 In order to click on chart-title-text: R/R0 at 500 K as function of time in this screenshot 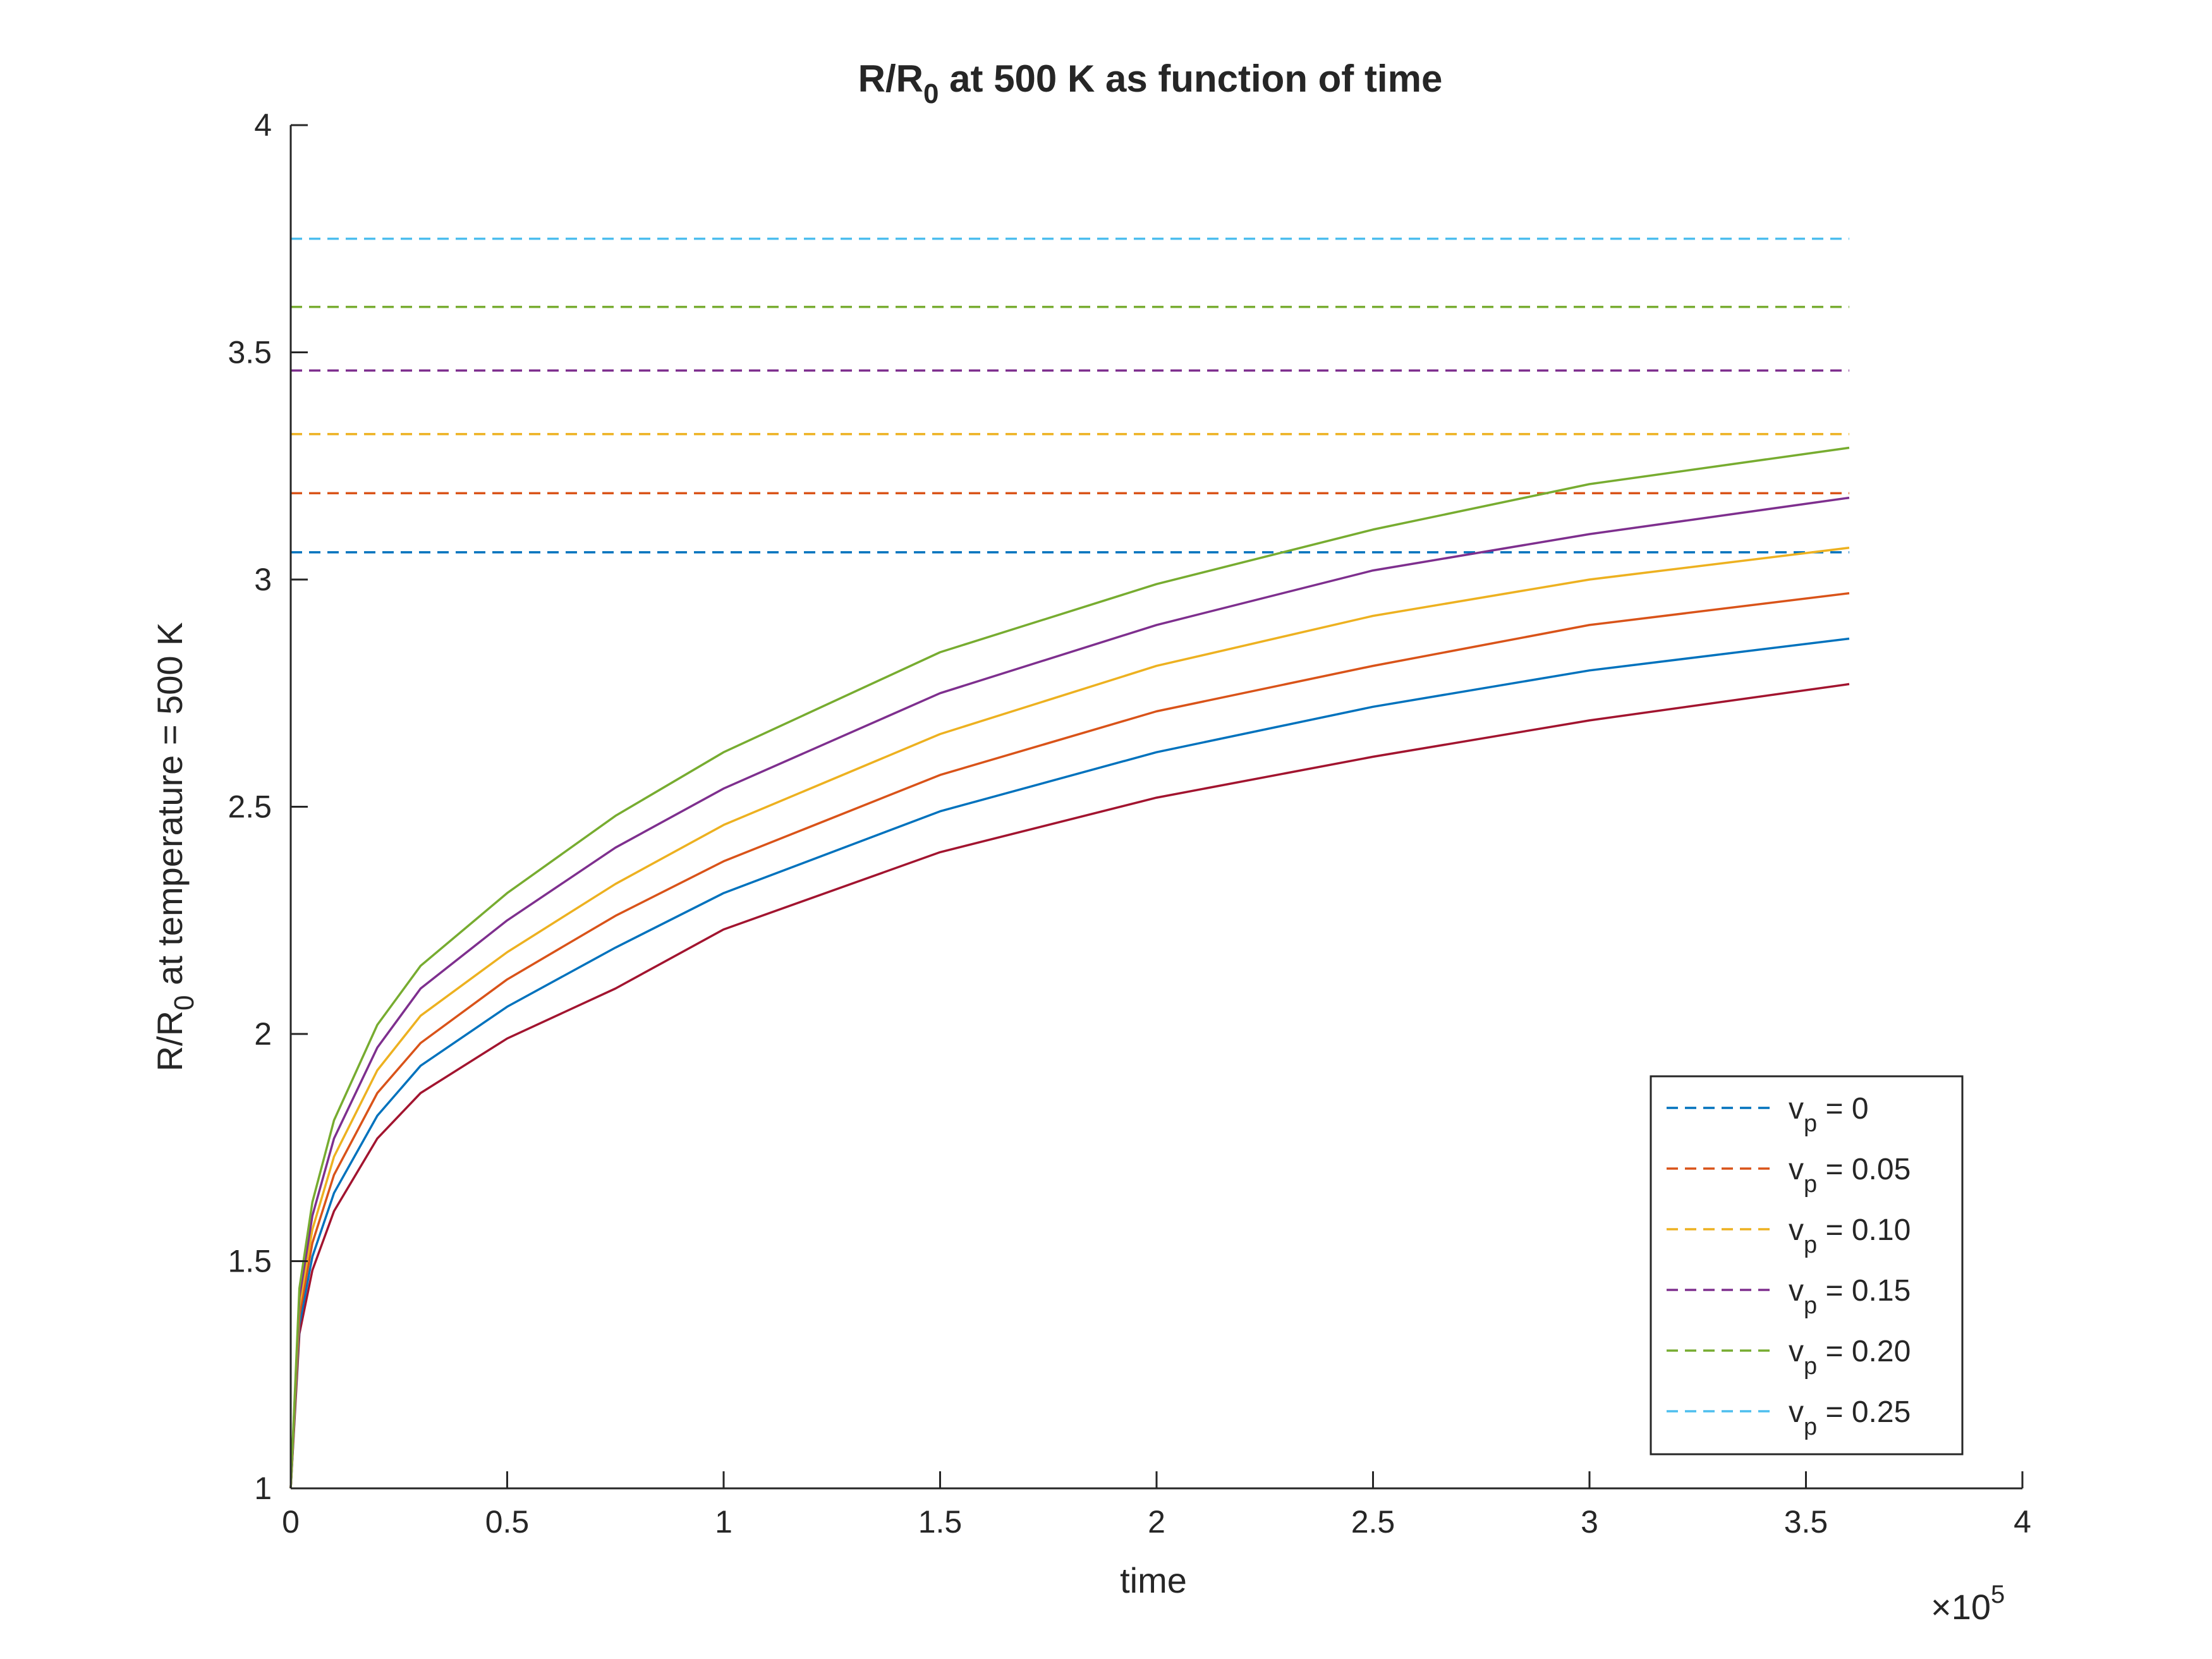, I will do `click(1150, 83)`.